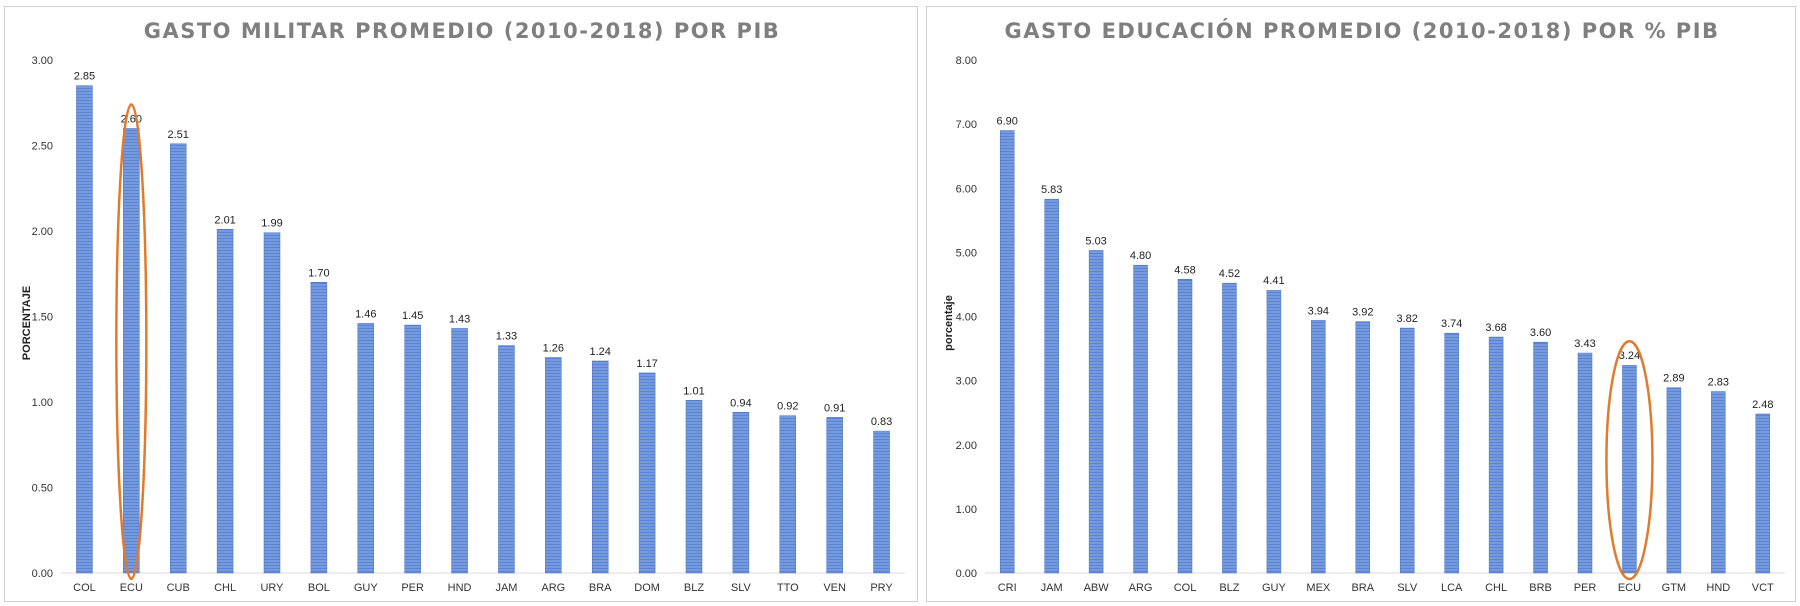 The width and height of the screenshot is (1800, 606). What do you see at coordinates (1763, 493) in the screenshot?
I see `bar-vct` at bounding box center [1763, 493].